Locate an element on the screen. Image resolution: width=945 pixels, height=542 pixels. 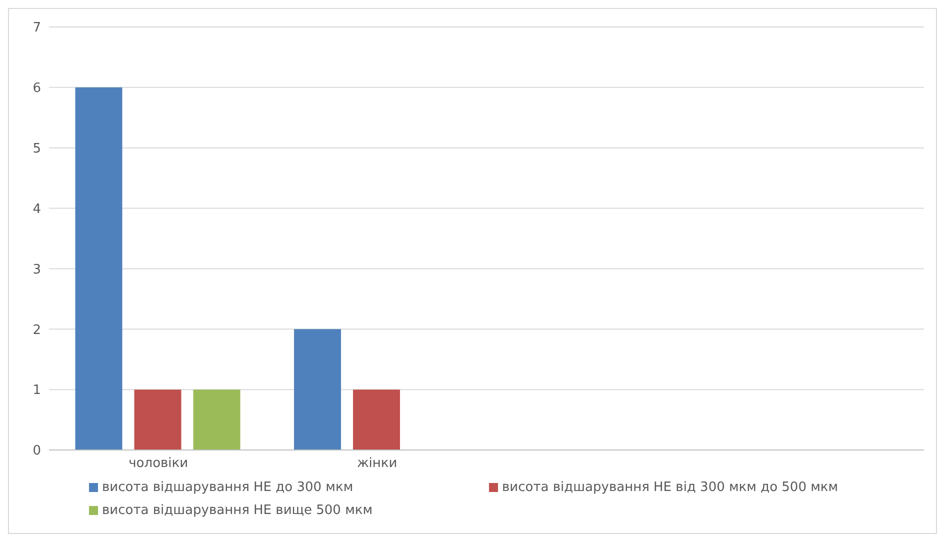
y-tick-label: 3 is located at coordinates (36, 270).